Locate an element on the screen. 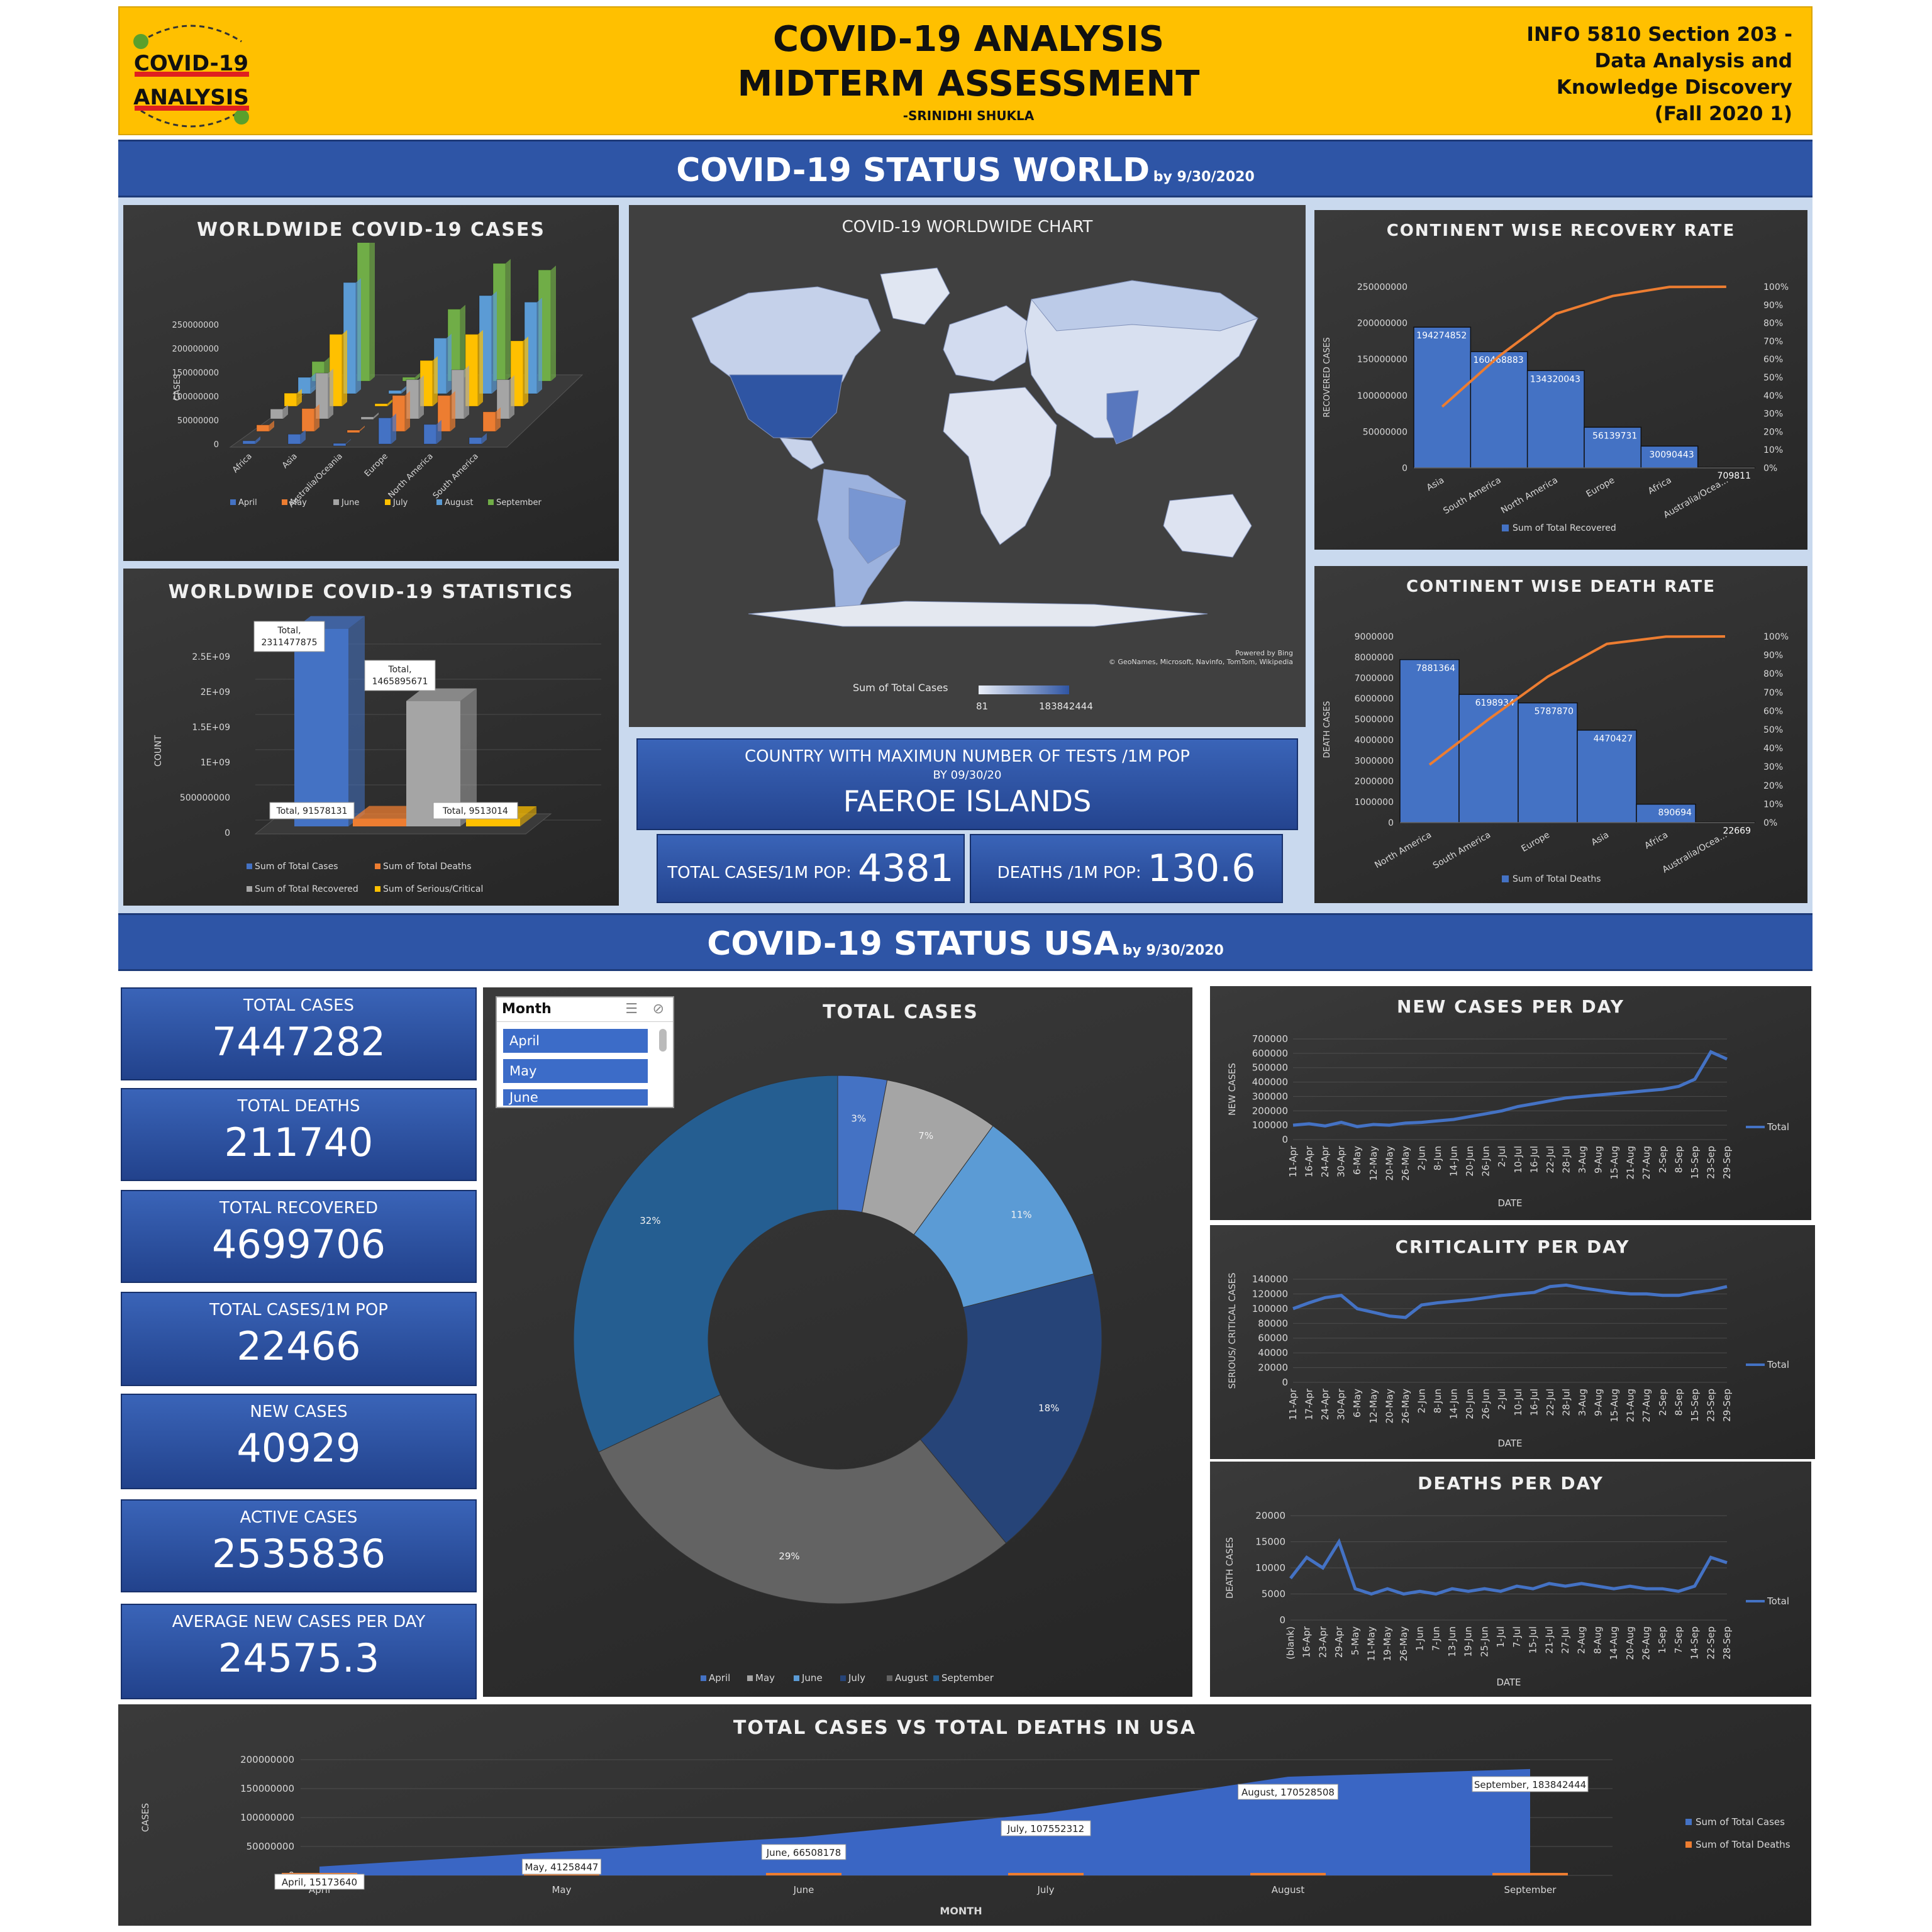 This screenshot has width=1932, height=1932. map-brazil is located at coordinates (877, 525).